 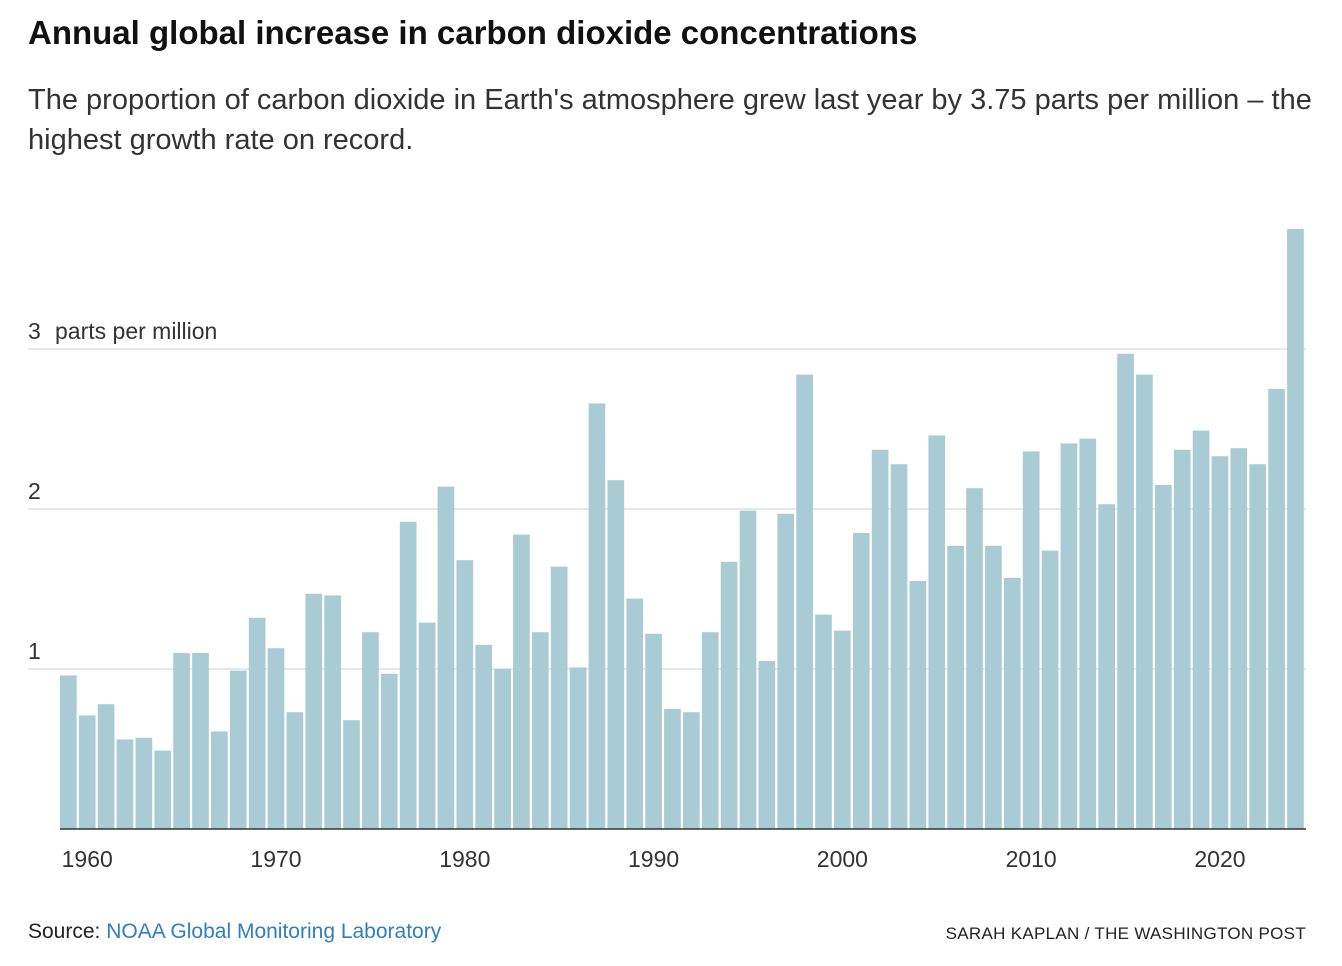 What do you see at coordinates (1107, 666) in the screenshot?
I see `bar-2014` at bounding box center [1107, 666].